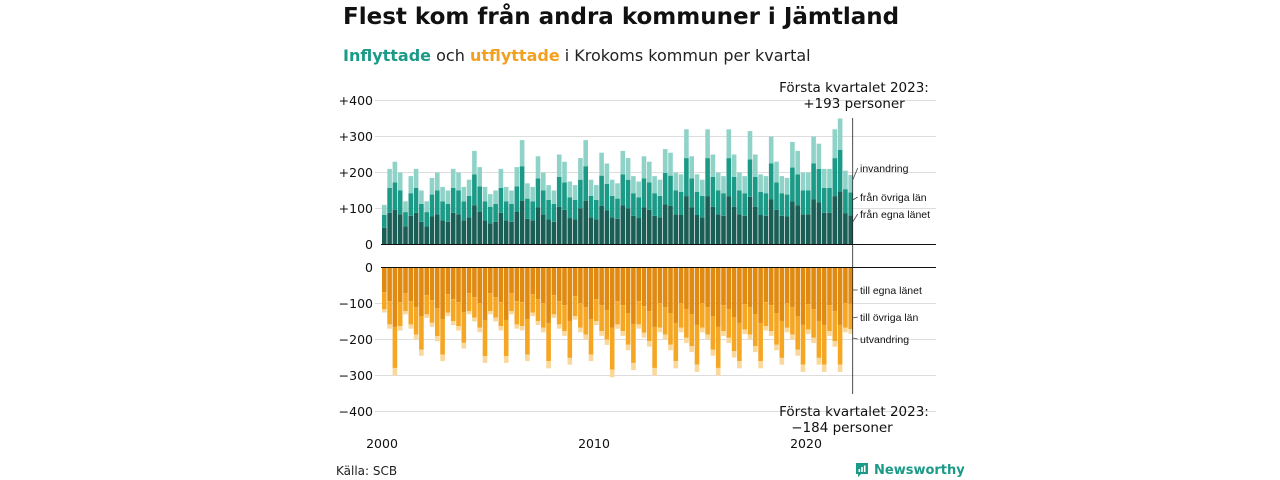  Describe the element at coordinates (356, 172) in the screenshot. I see `y-tick-label-upper: +200` at that location.